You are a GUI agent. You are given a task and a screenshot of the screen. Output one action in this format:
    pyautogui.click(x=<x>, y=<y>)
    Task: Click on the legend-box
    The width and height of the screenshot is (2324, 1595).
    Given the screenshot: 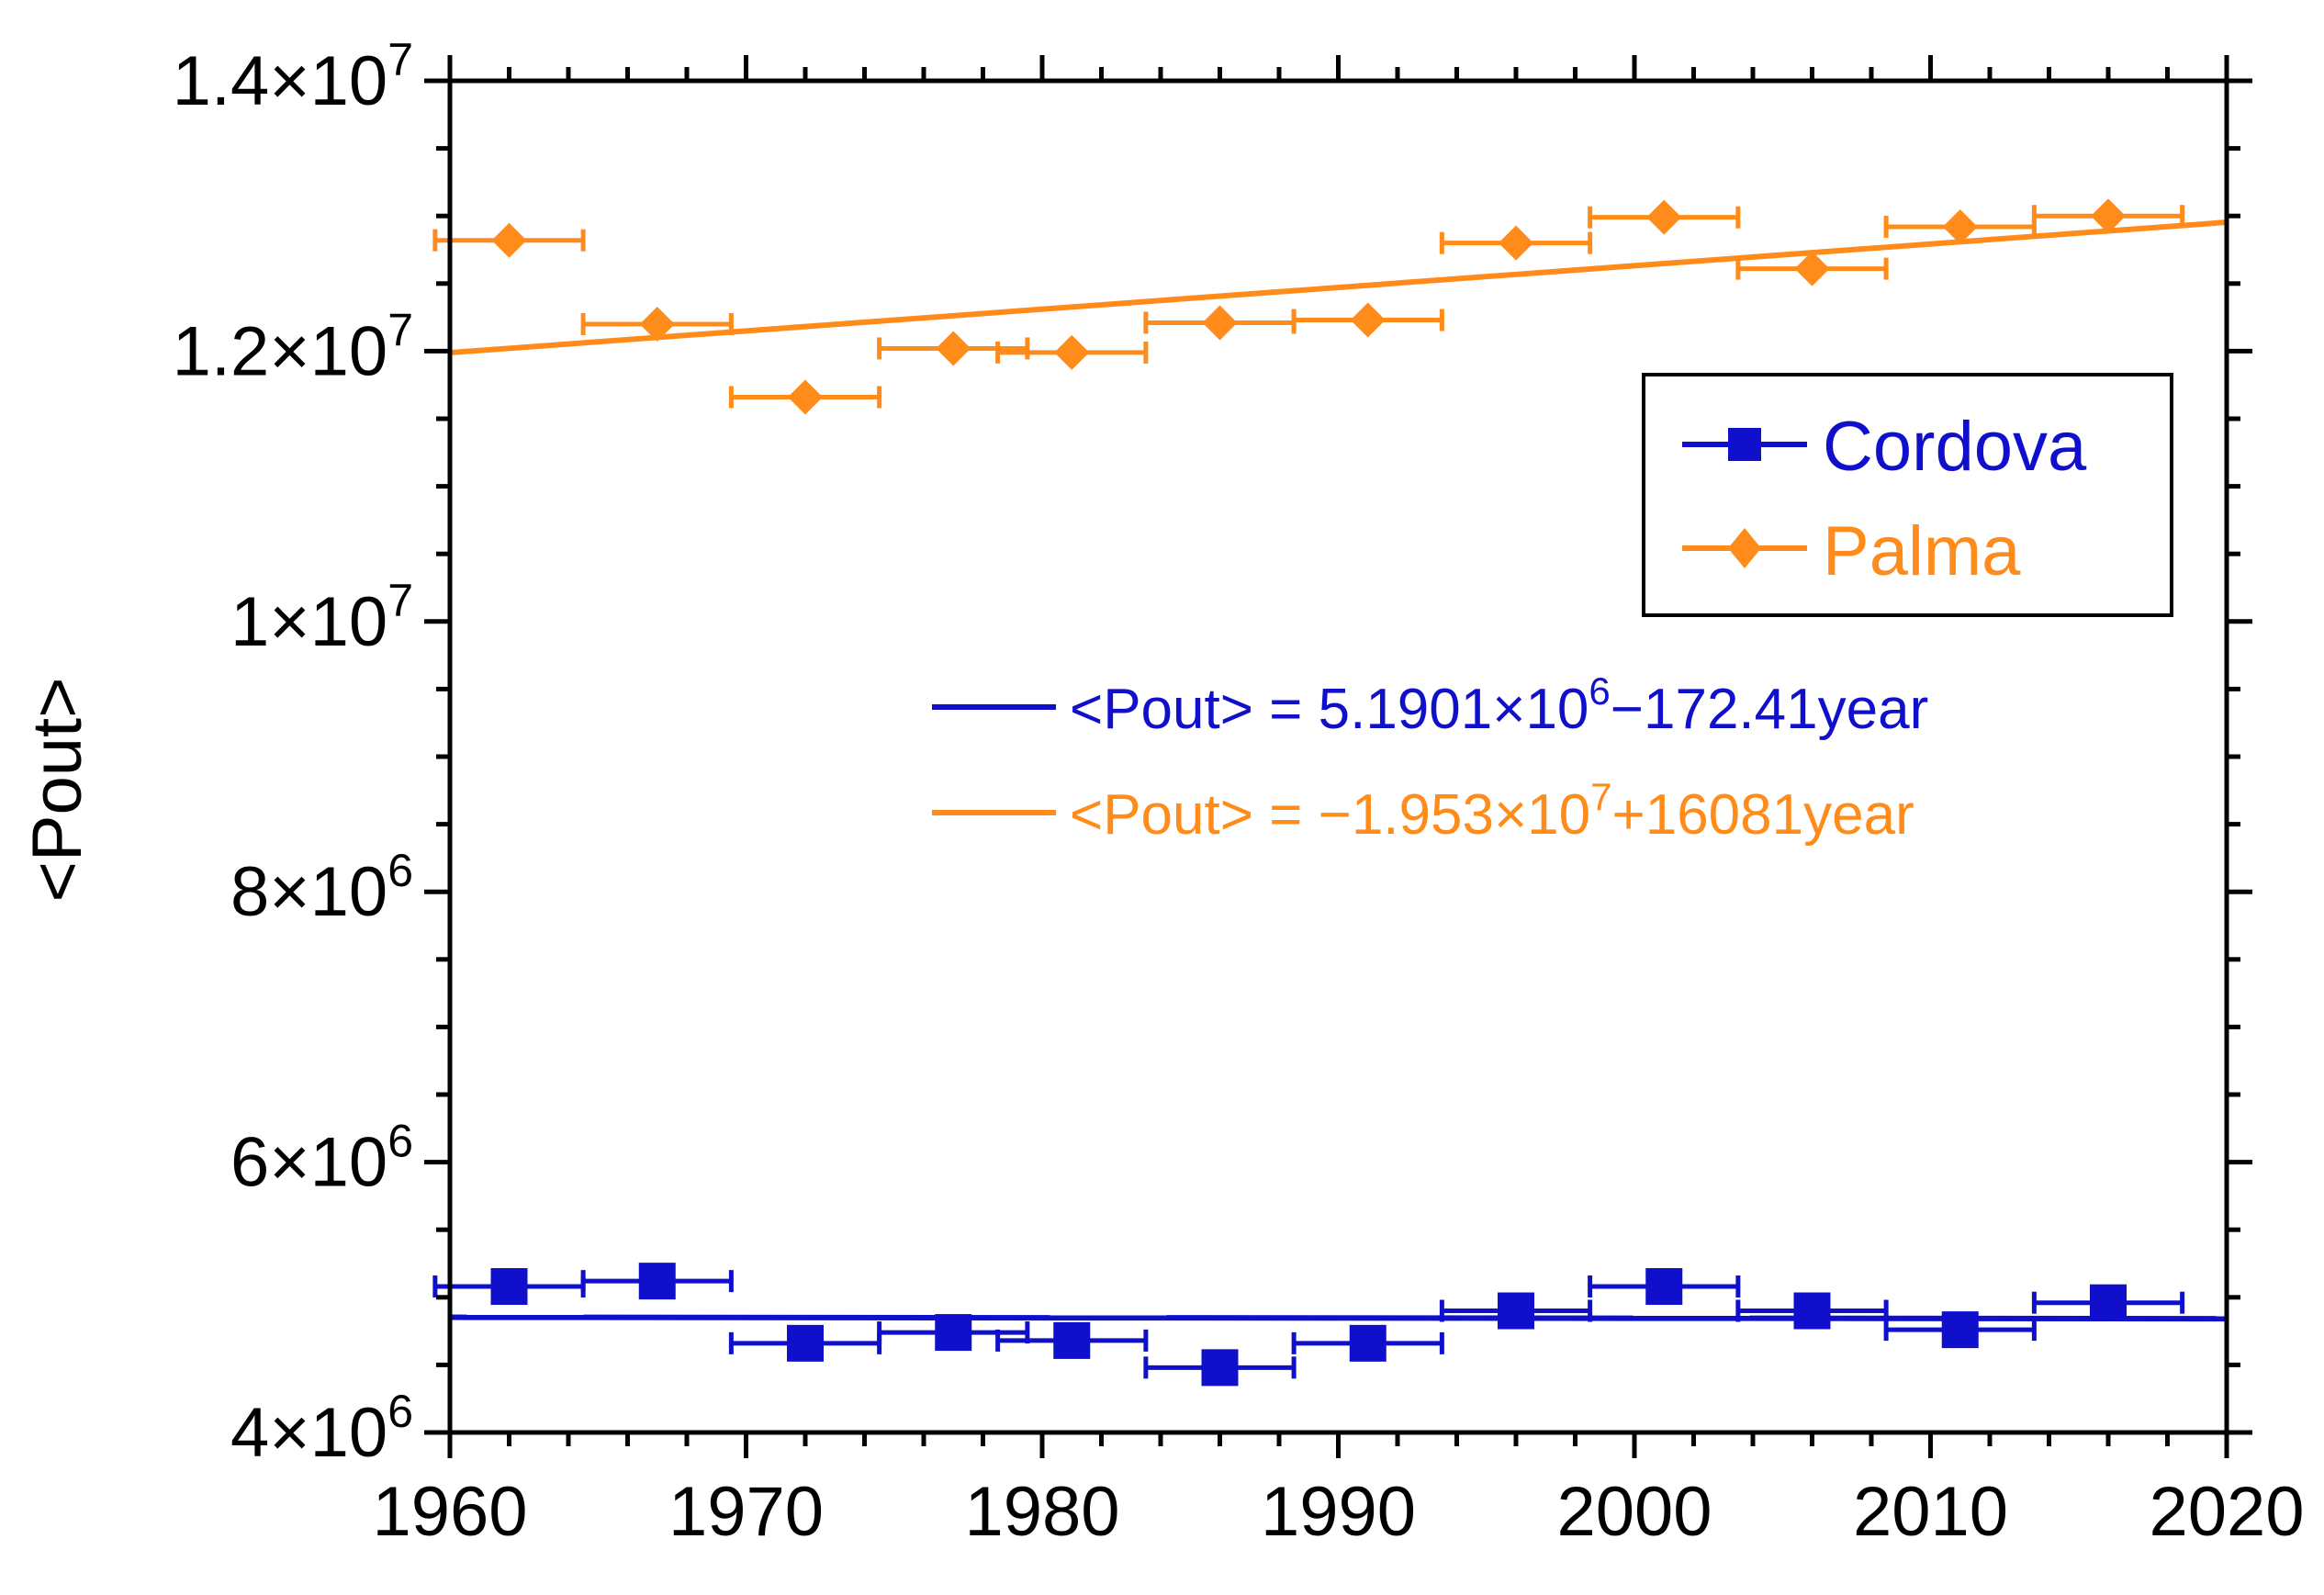 What is the action you would take?
    pyautogui.click(x=1908, y=495)
    